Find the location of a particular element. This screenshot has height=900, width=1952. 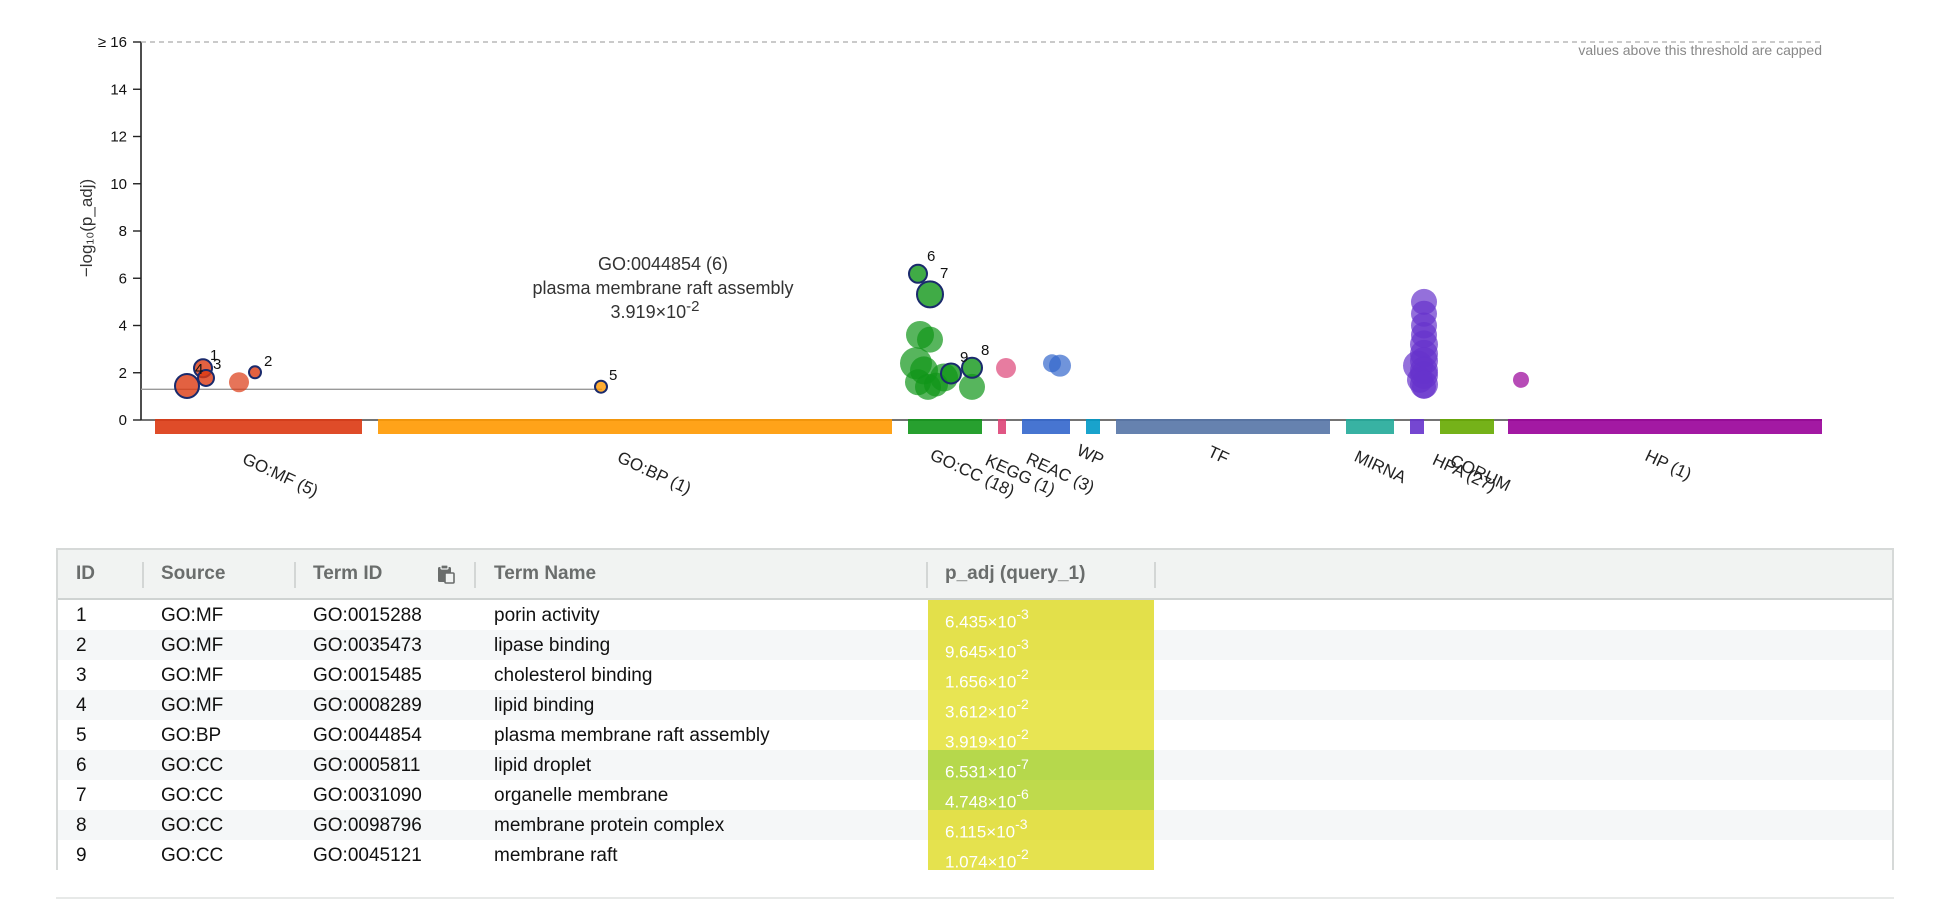

cell-term-id: GO:0044854 is located at coordinates (367, 735).